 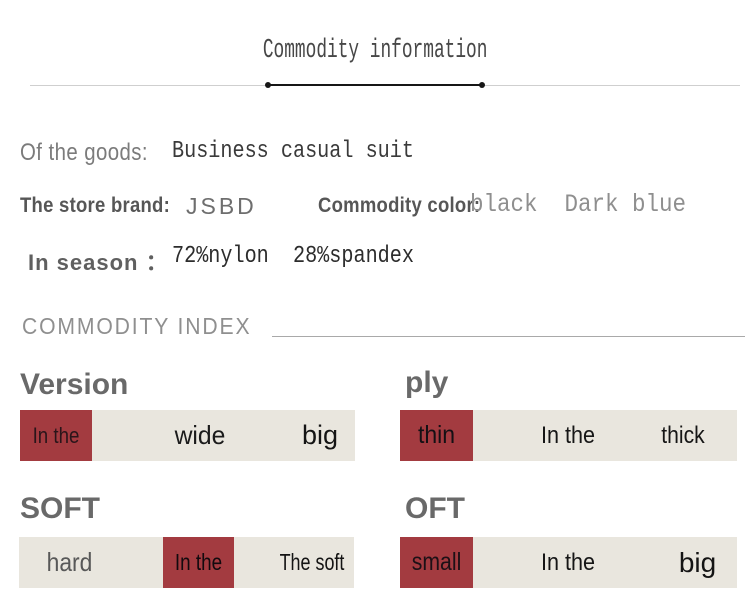 What do you see at coordinates (95, 205) in the screenshot?
I see `brand-label: The store brand:` at bounding box center [95, 205].